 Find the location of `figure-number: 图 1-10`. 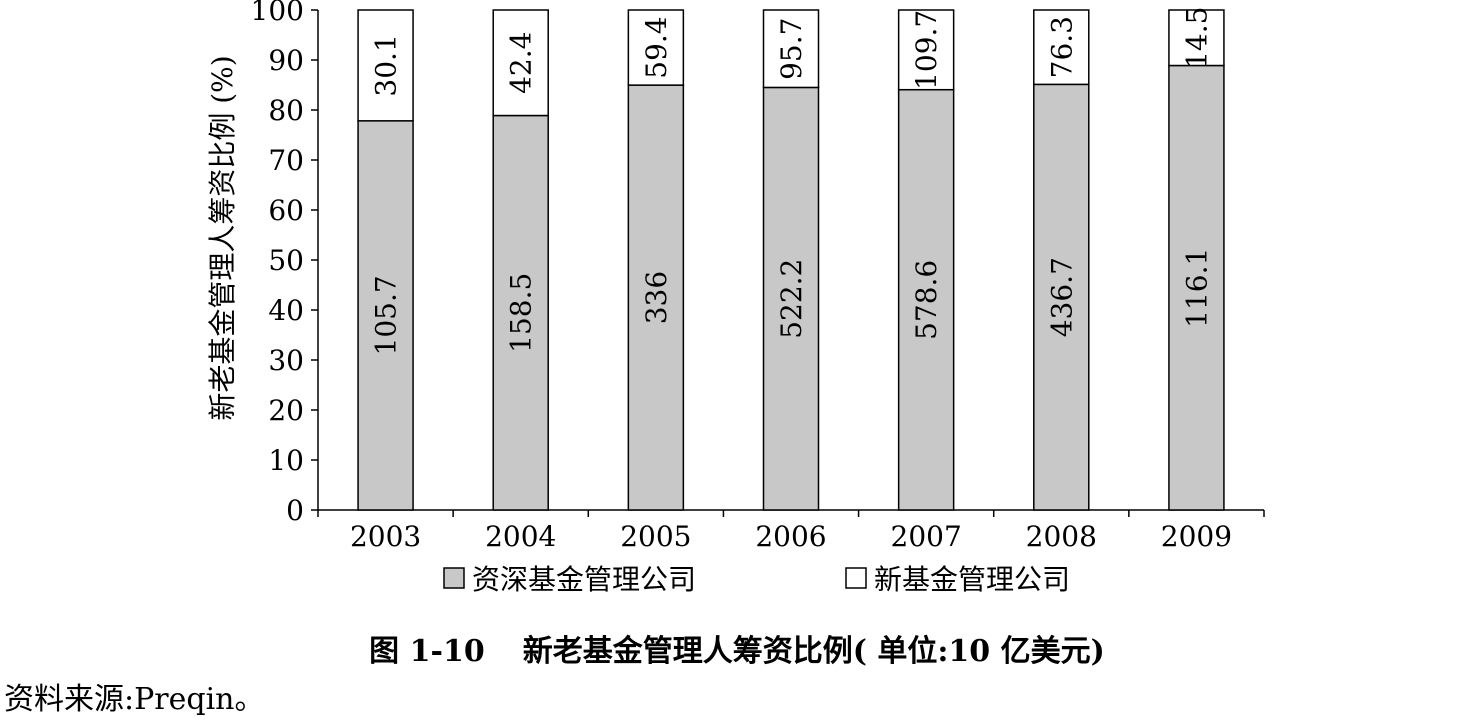

figure-number: 图 1-10 is located at coordinates (427, 651).